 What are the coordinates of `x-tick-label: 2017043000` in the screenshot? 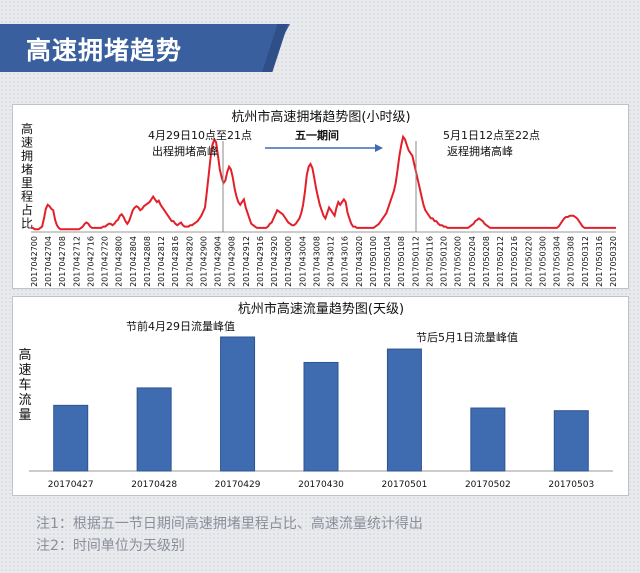 It's located at (288, 261).